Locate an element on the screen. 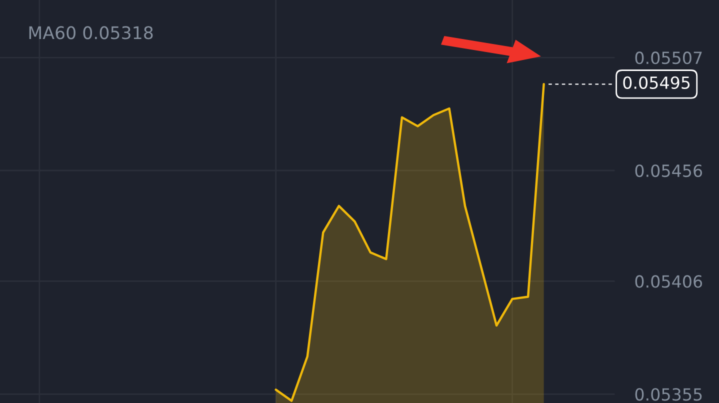  y-tick-label: 0.05507 is located at coordinates (668, 58).